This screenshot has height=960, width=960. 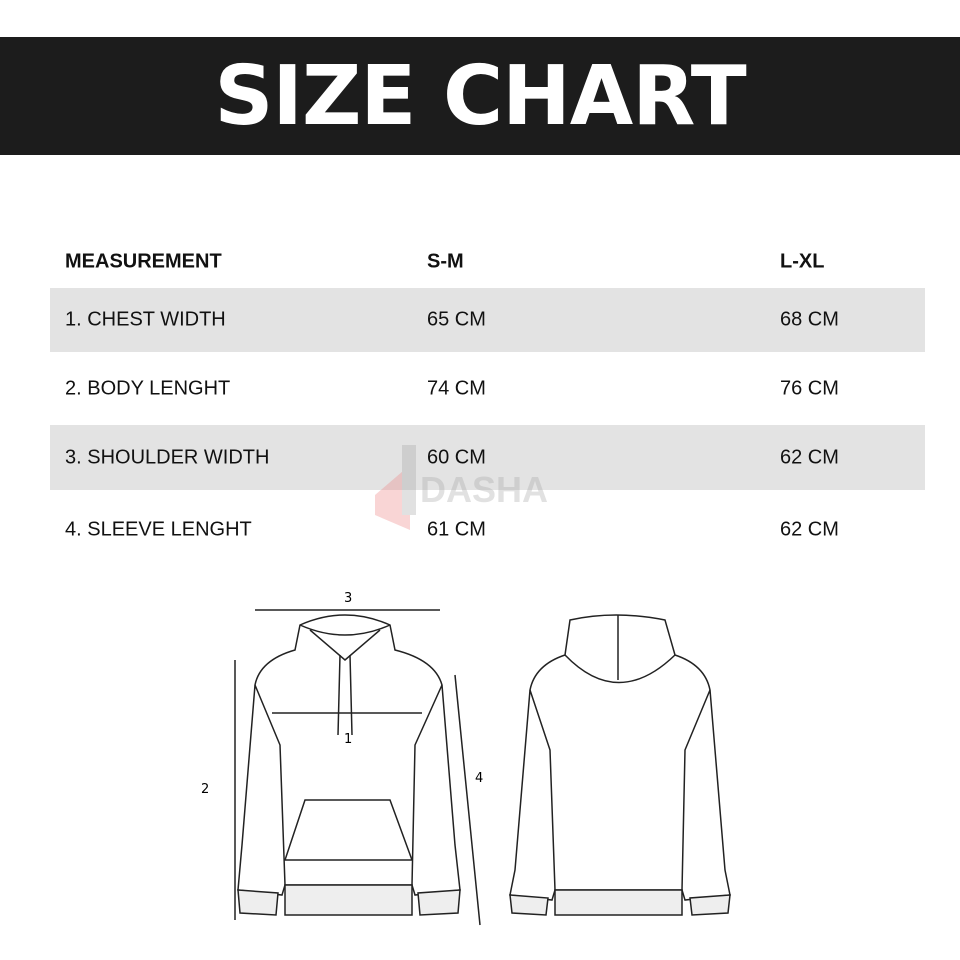 What do you see at coordinates (348, 598) in the screenshot?
I see `label-3: 3` at bounding box center [348, 598].